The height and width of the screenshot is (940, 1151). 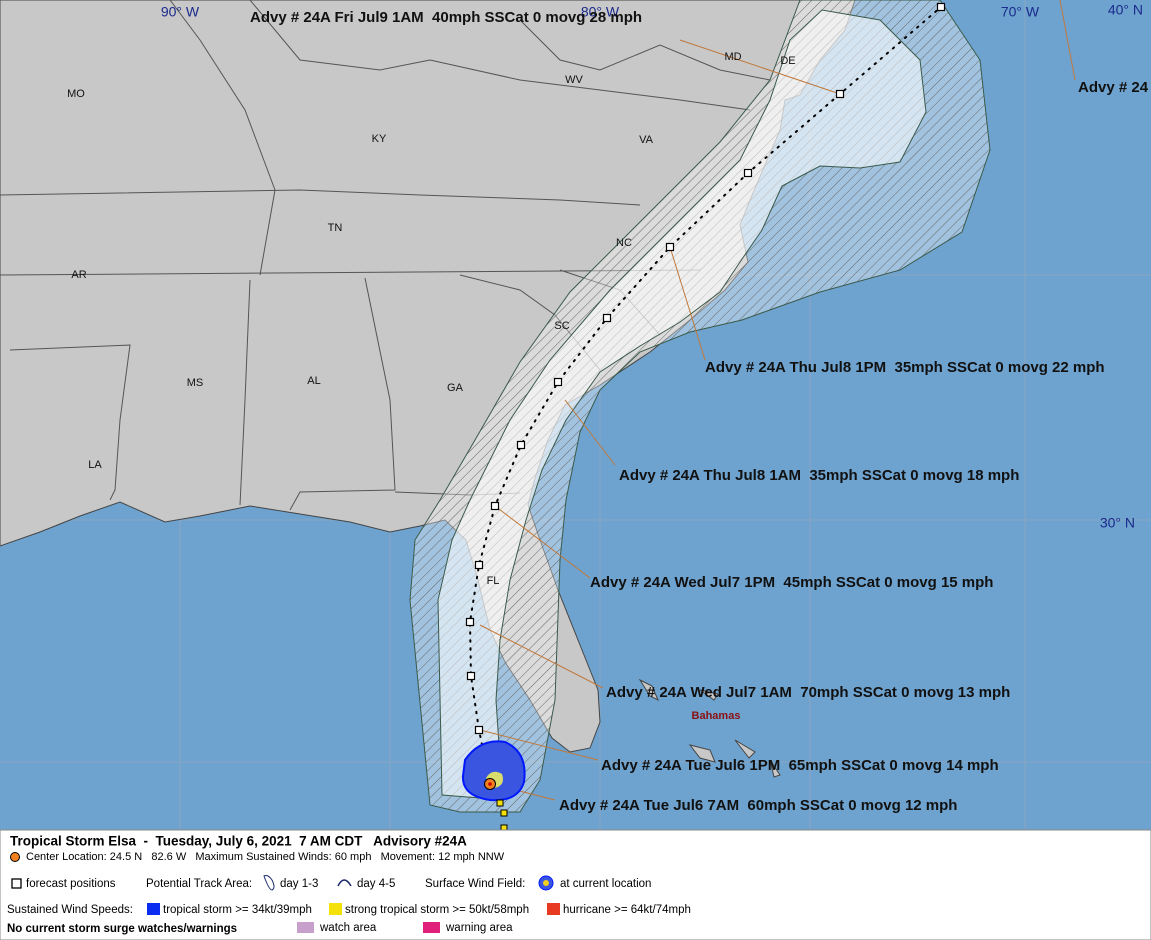 What do you see at coordinates (646, 140) in the screenshot?
I see `state-label: VA` at bounding box center [646, 140].